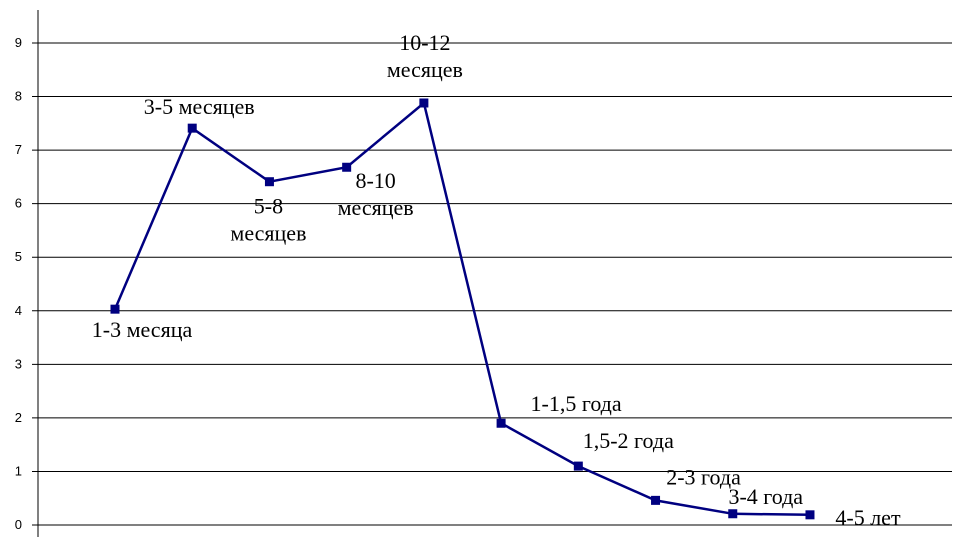 This screenshot has width=954, height=537. What do you see at coordinates (18, 42) in the screenshot?
I see `y-tick-label: 9` at bounding box center [18, 42].